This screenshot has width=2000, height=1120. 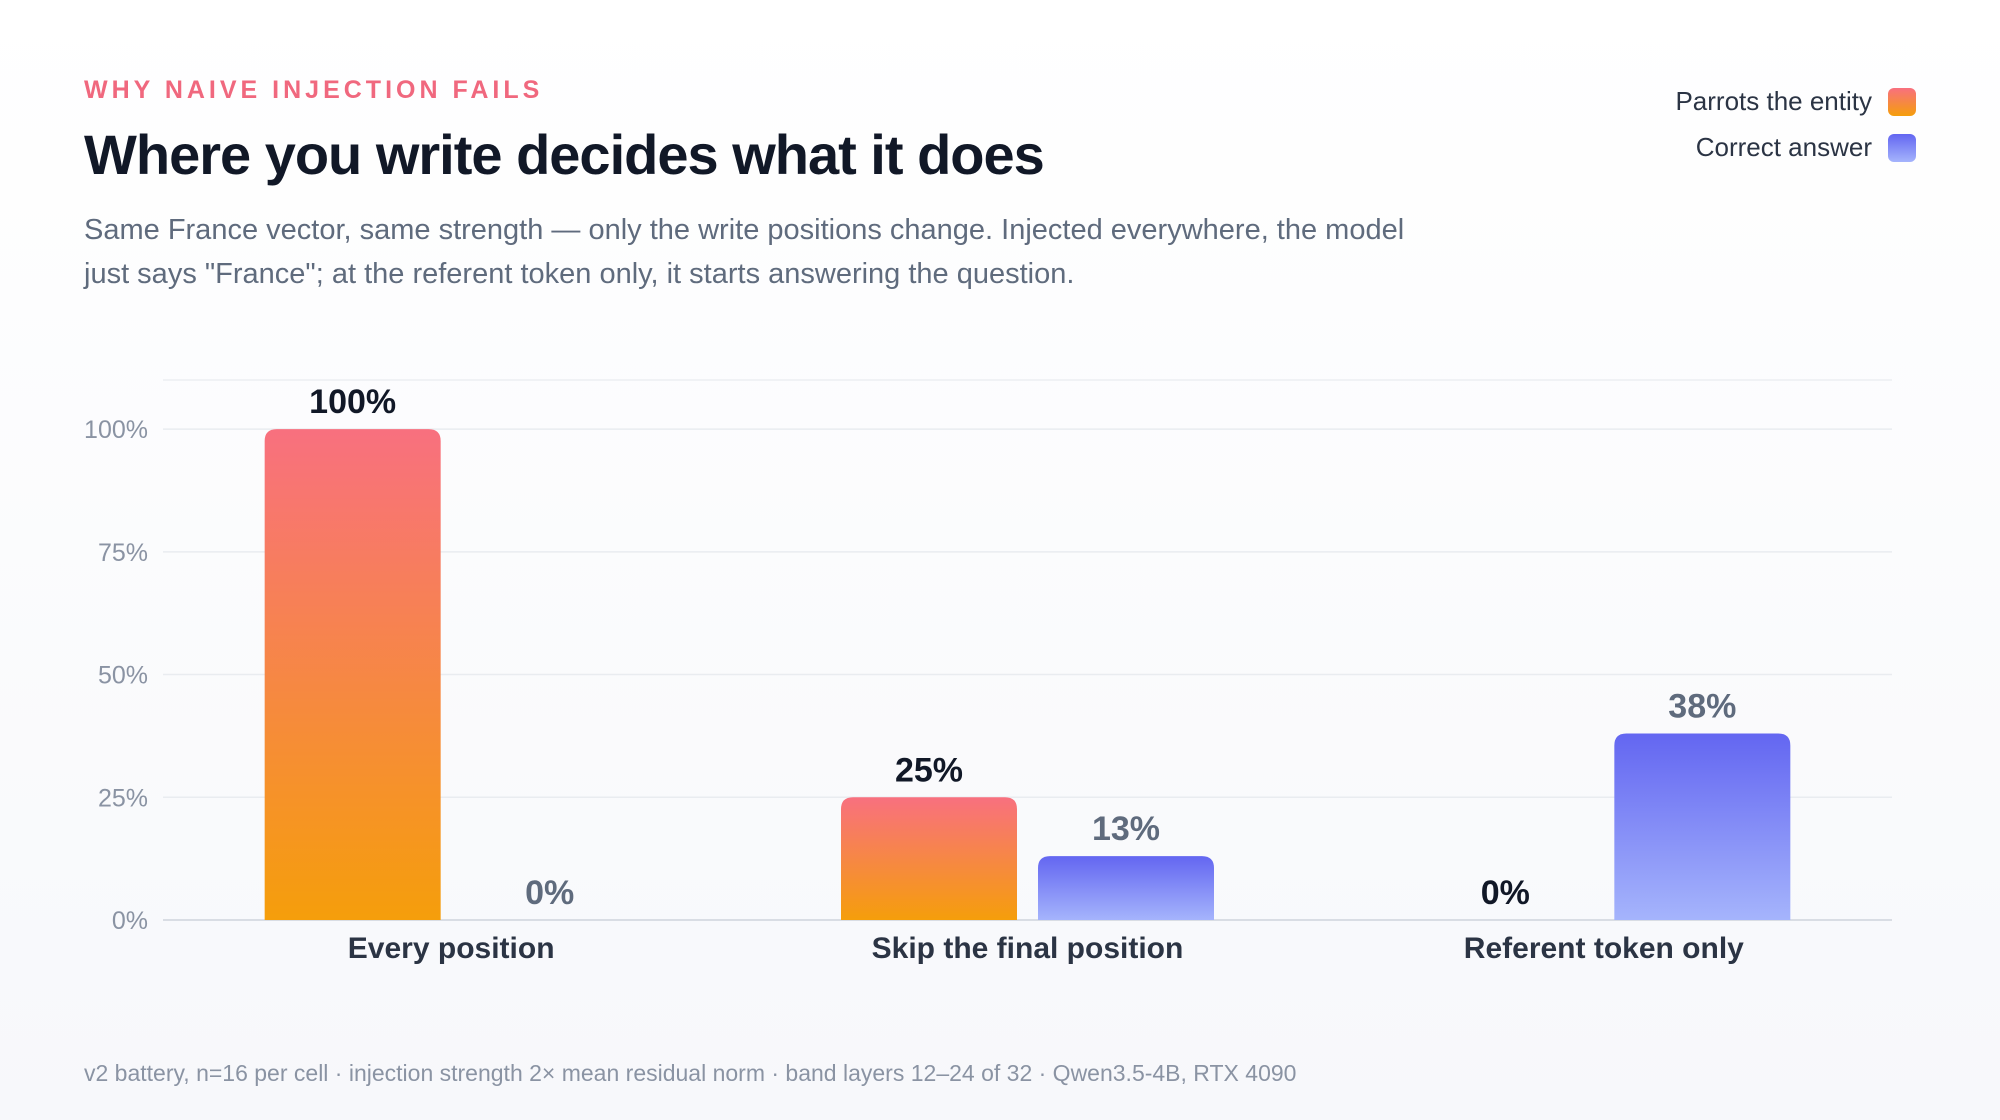 I want to click on data-label-correct: 38%, so click(x=1702, y=706).